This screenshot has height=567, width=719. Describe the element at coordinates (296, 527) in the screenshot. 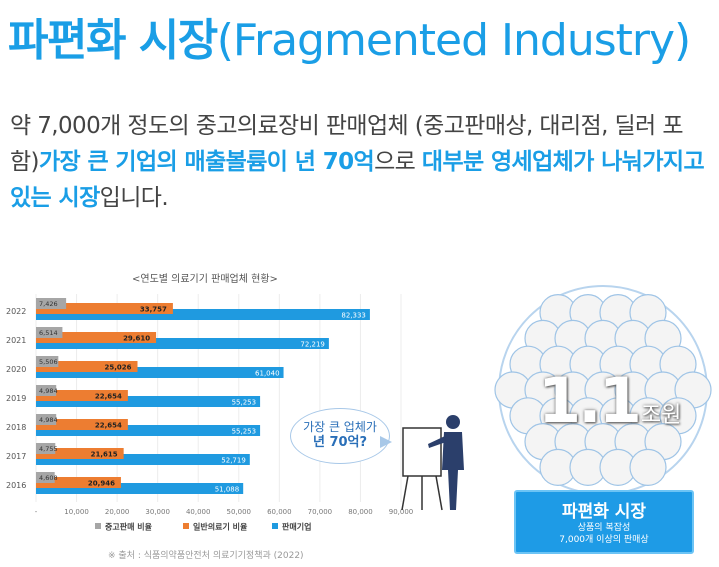

I see `legend-label: 판매기업` at that location.